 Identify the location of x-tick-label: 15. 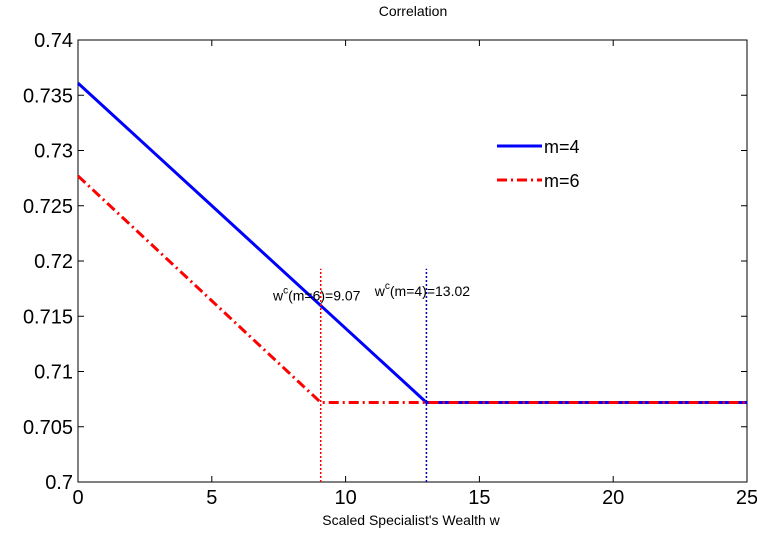
(479, 498).